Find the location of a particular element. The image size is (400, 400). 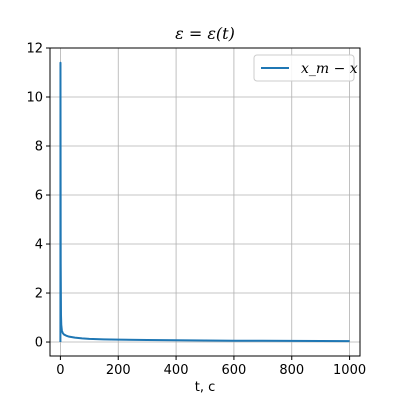

x-tick-label: 200 is located at coordinates (118, 370).